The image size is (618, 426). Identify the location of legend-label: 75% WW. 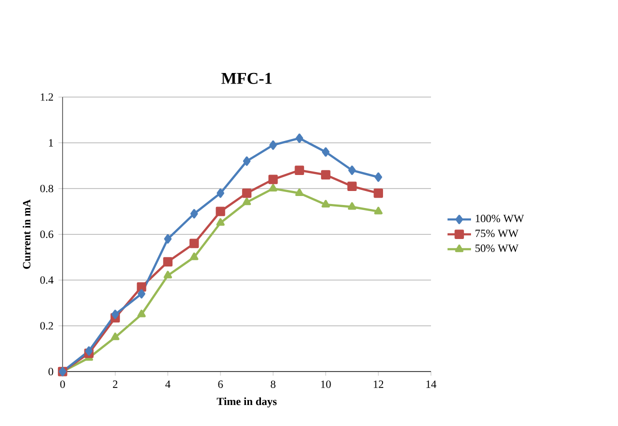
(497, 233).